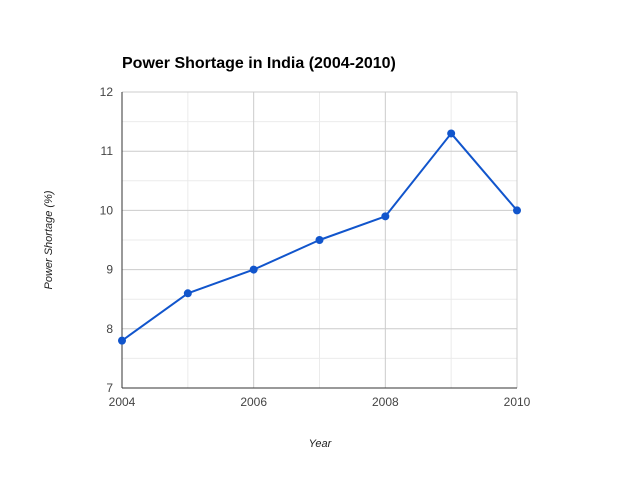 This screenshot has width=640, height=485. What do you see at coordinates (109, 388) in the screenshot?
I see `y-tick-label: 7` at bounding box center [109, 388].